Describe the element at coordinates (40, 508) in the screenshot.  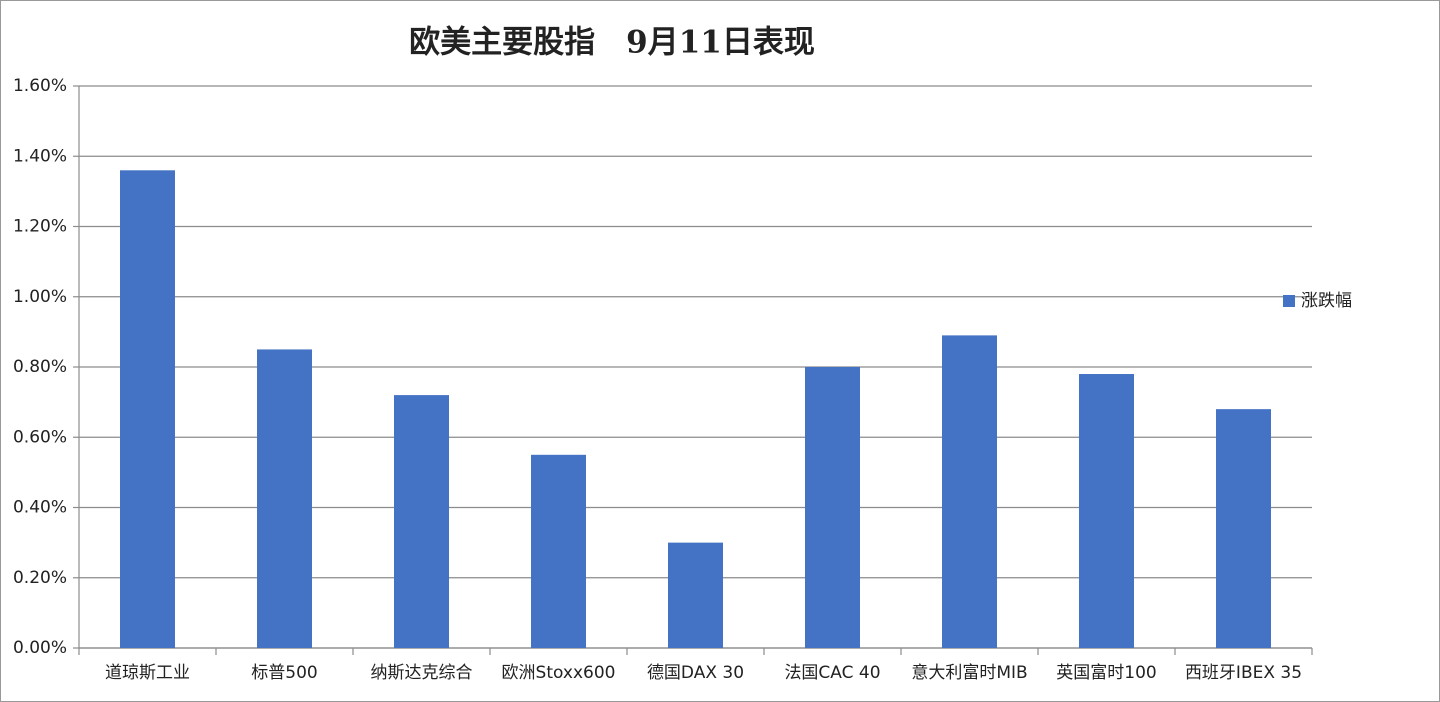
I see `y-tick-label: 0.40%` at that location.